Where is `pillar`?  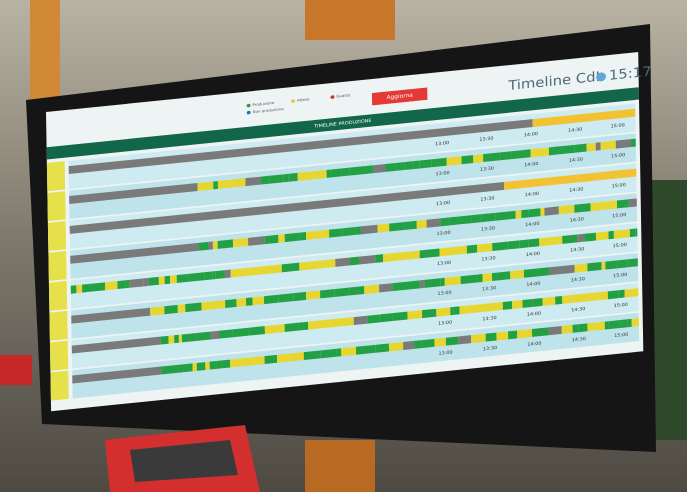
pillar is located at coordinates (350, 20).